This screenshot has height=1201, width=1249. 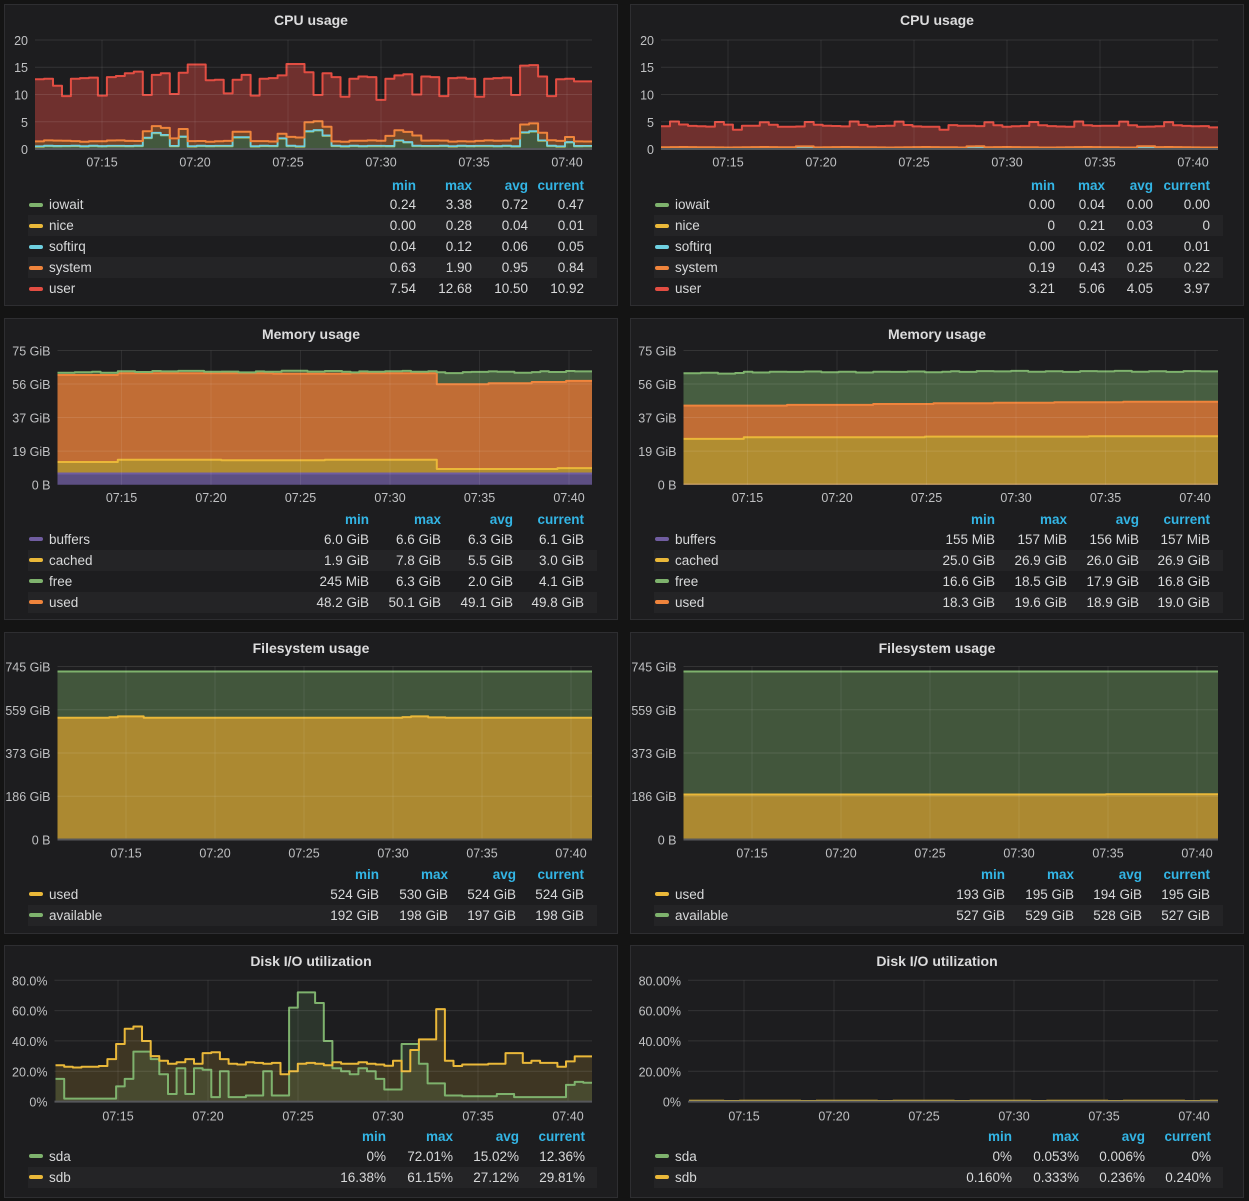 I want to click on svg-text: 20.00%, so click(x=660, y=1072).